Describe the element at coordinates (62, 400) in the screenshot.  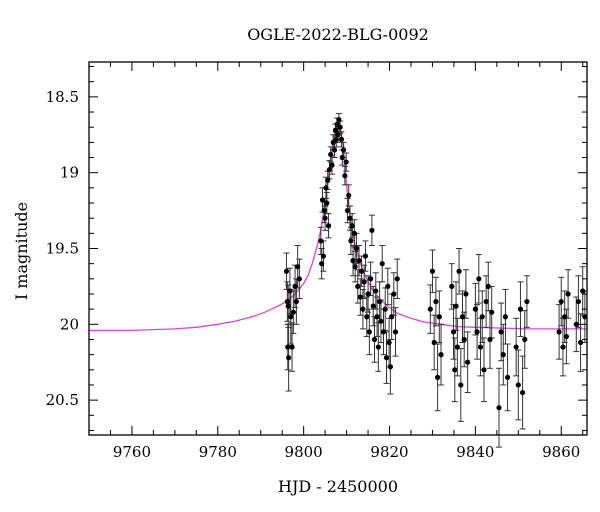
I see `y-tick-label: 20.5` at that location.